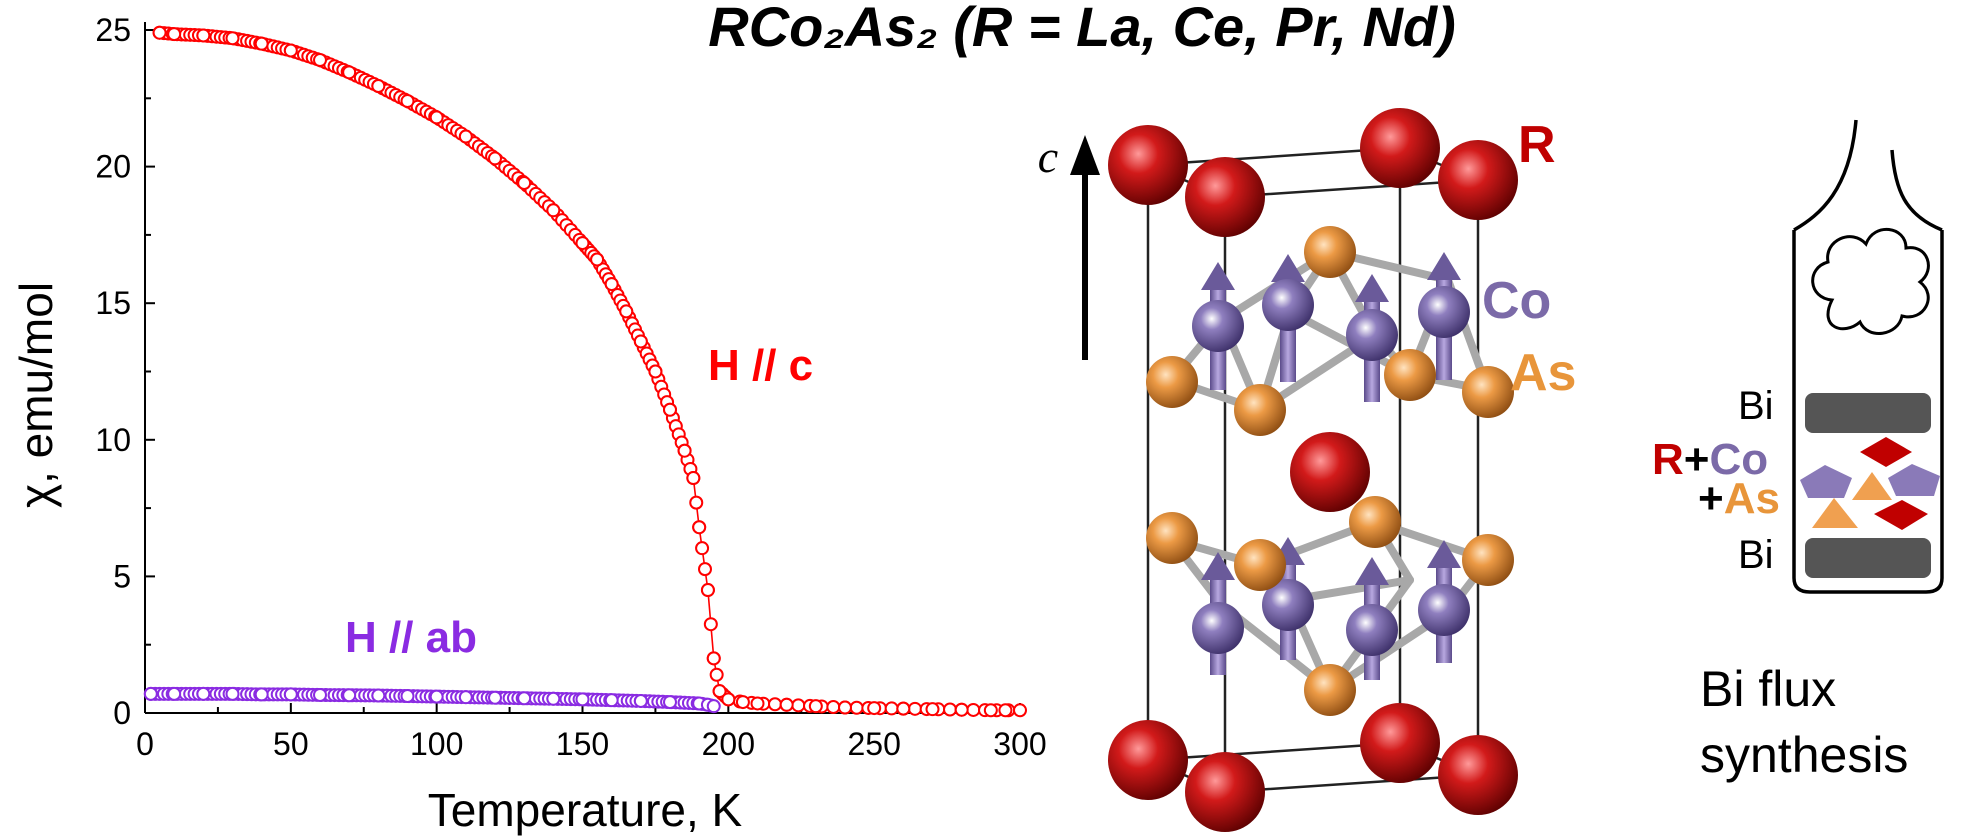 This screenshot has height=840, width=1980. What do you see at coordinates (122, 713) in the screenshot?
I see `y-tick-label: 0` at bounding box center [122, 713].